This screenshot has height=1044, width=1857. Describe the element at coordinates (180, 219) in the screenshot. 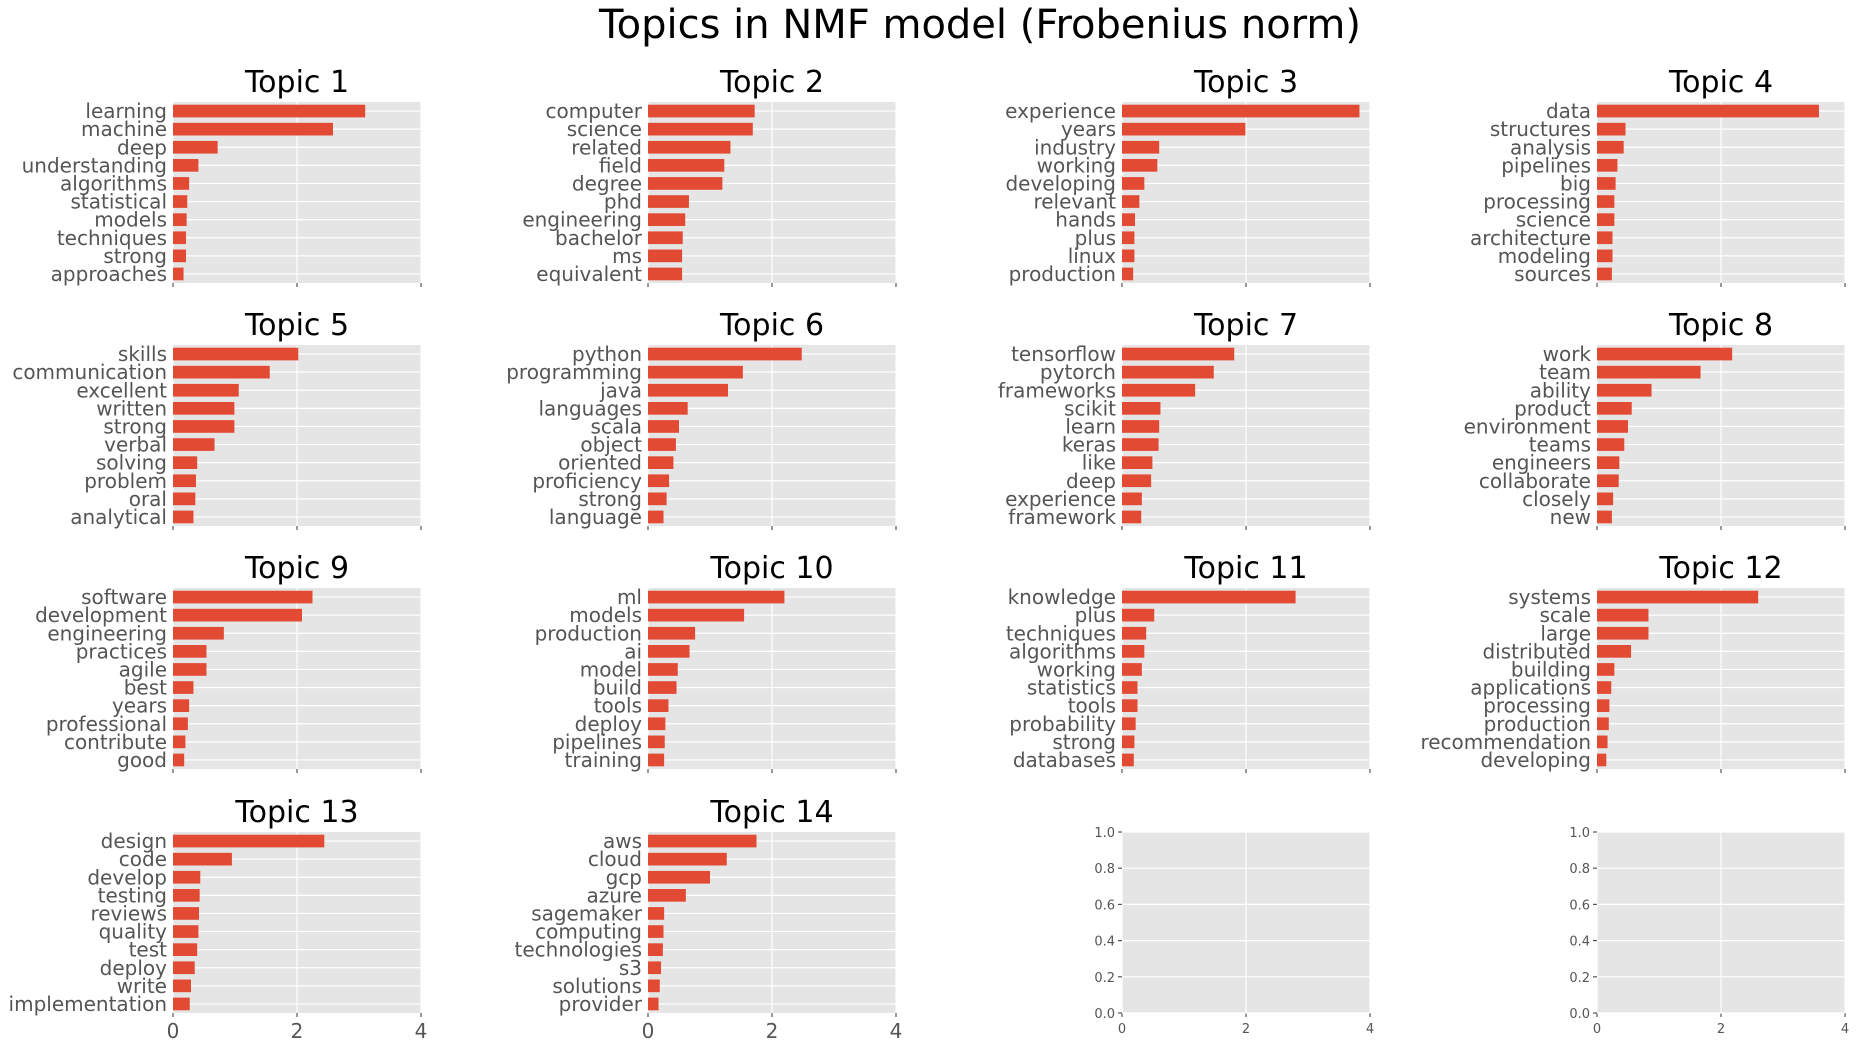

I see `bar-models` at that location.